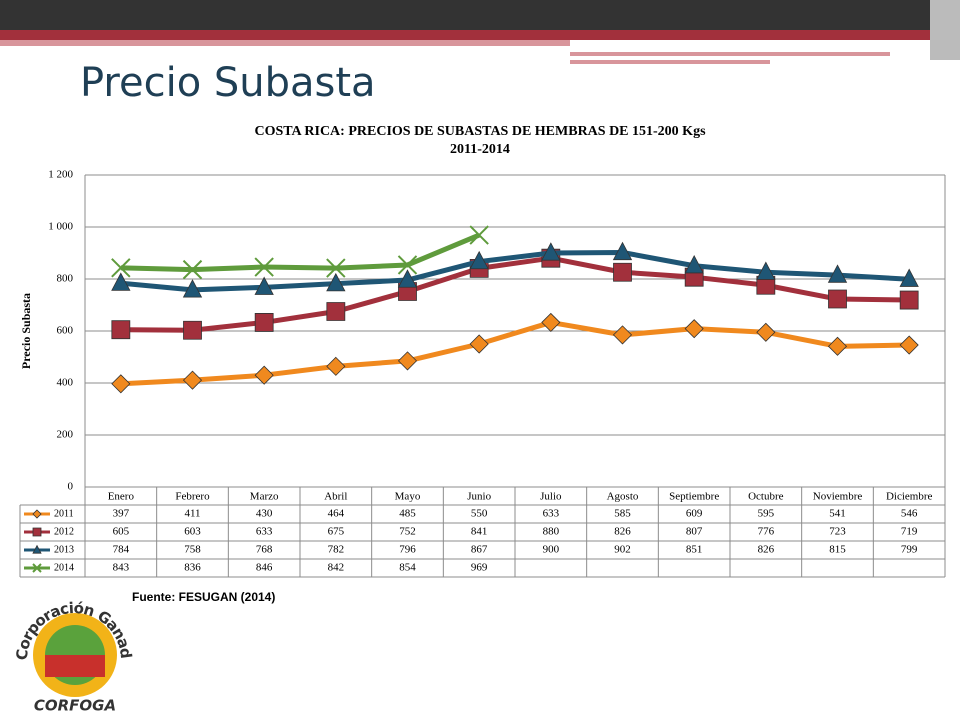  I want to click on corner, so click(945, 30).